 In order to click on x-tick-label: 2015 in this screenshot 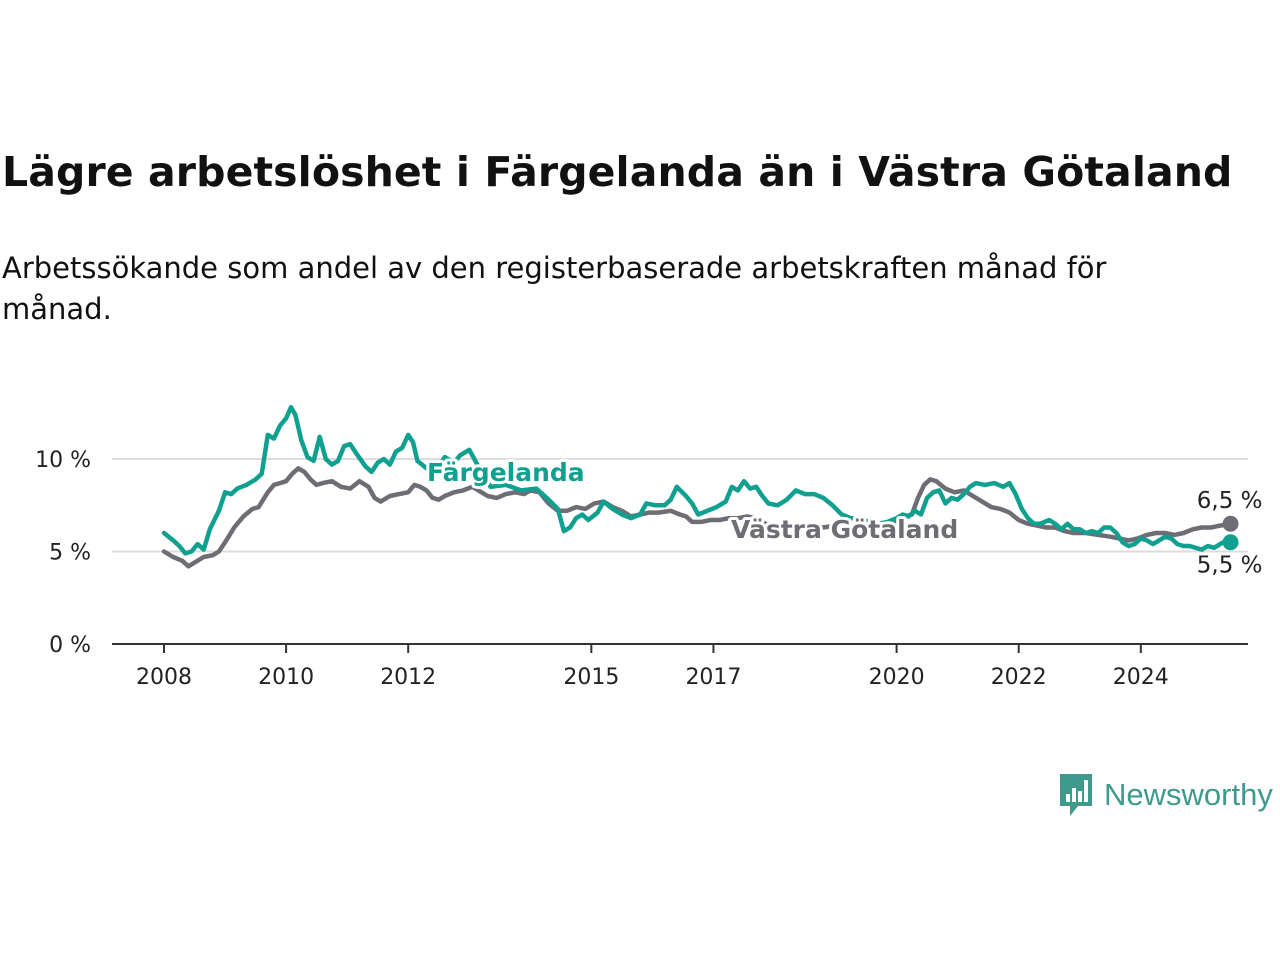, I will do `click(591, 677)`.